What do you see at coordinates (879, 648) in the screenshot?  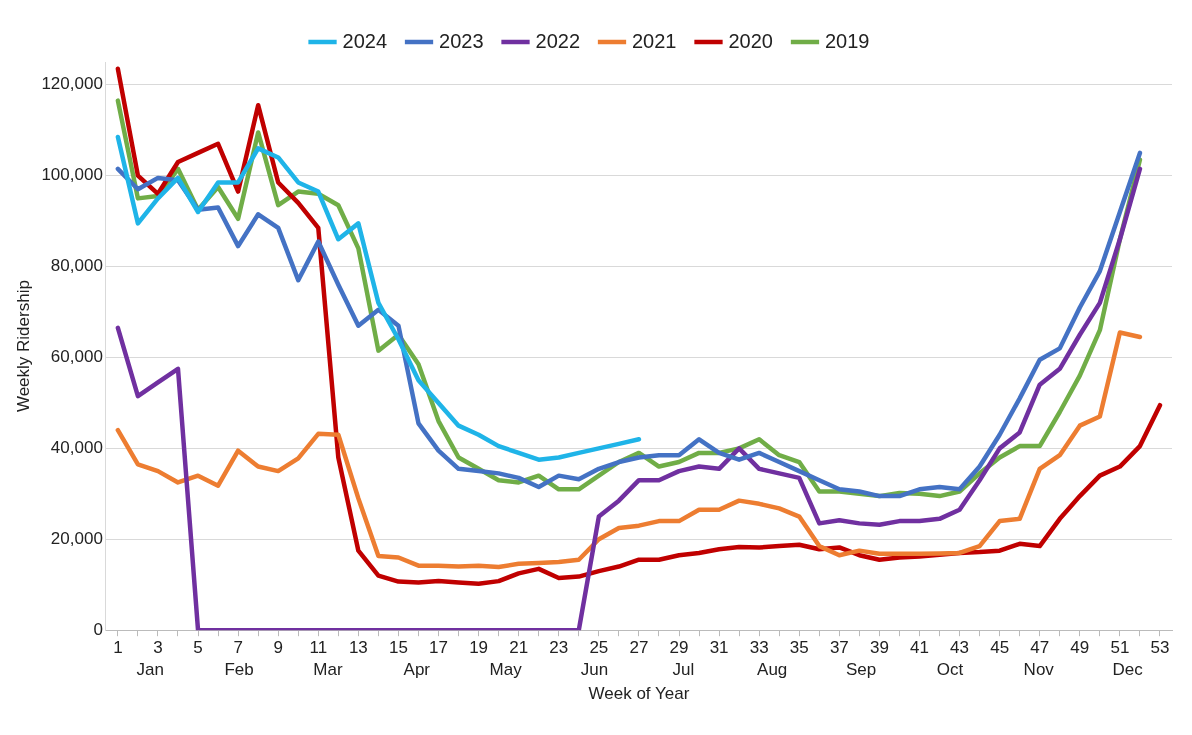 I see `x-tick-label: 39` at bounding box center [879, 648].